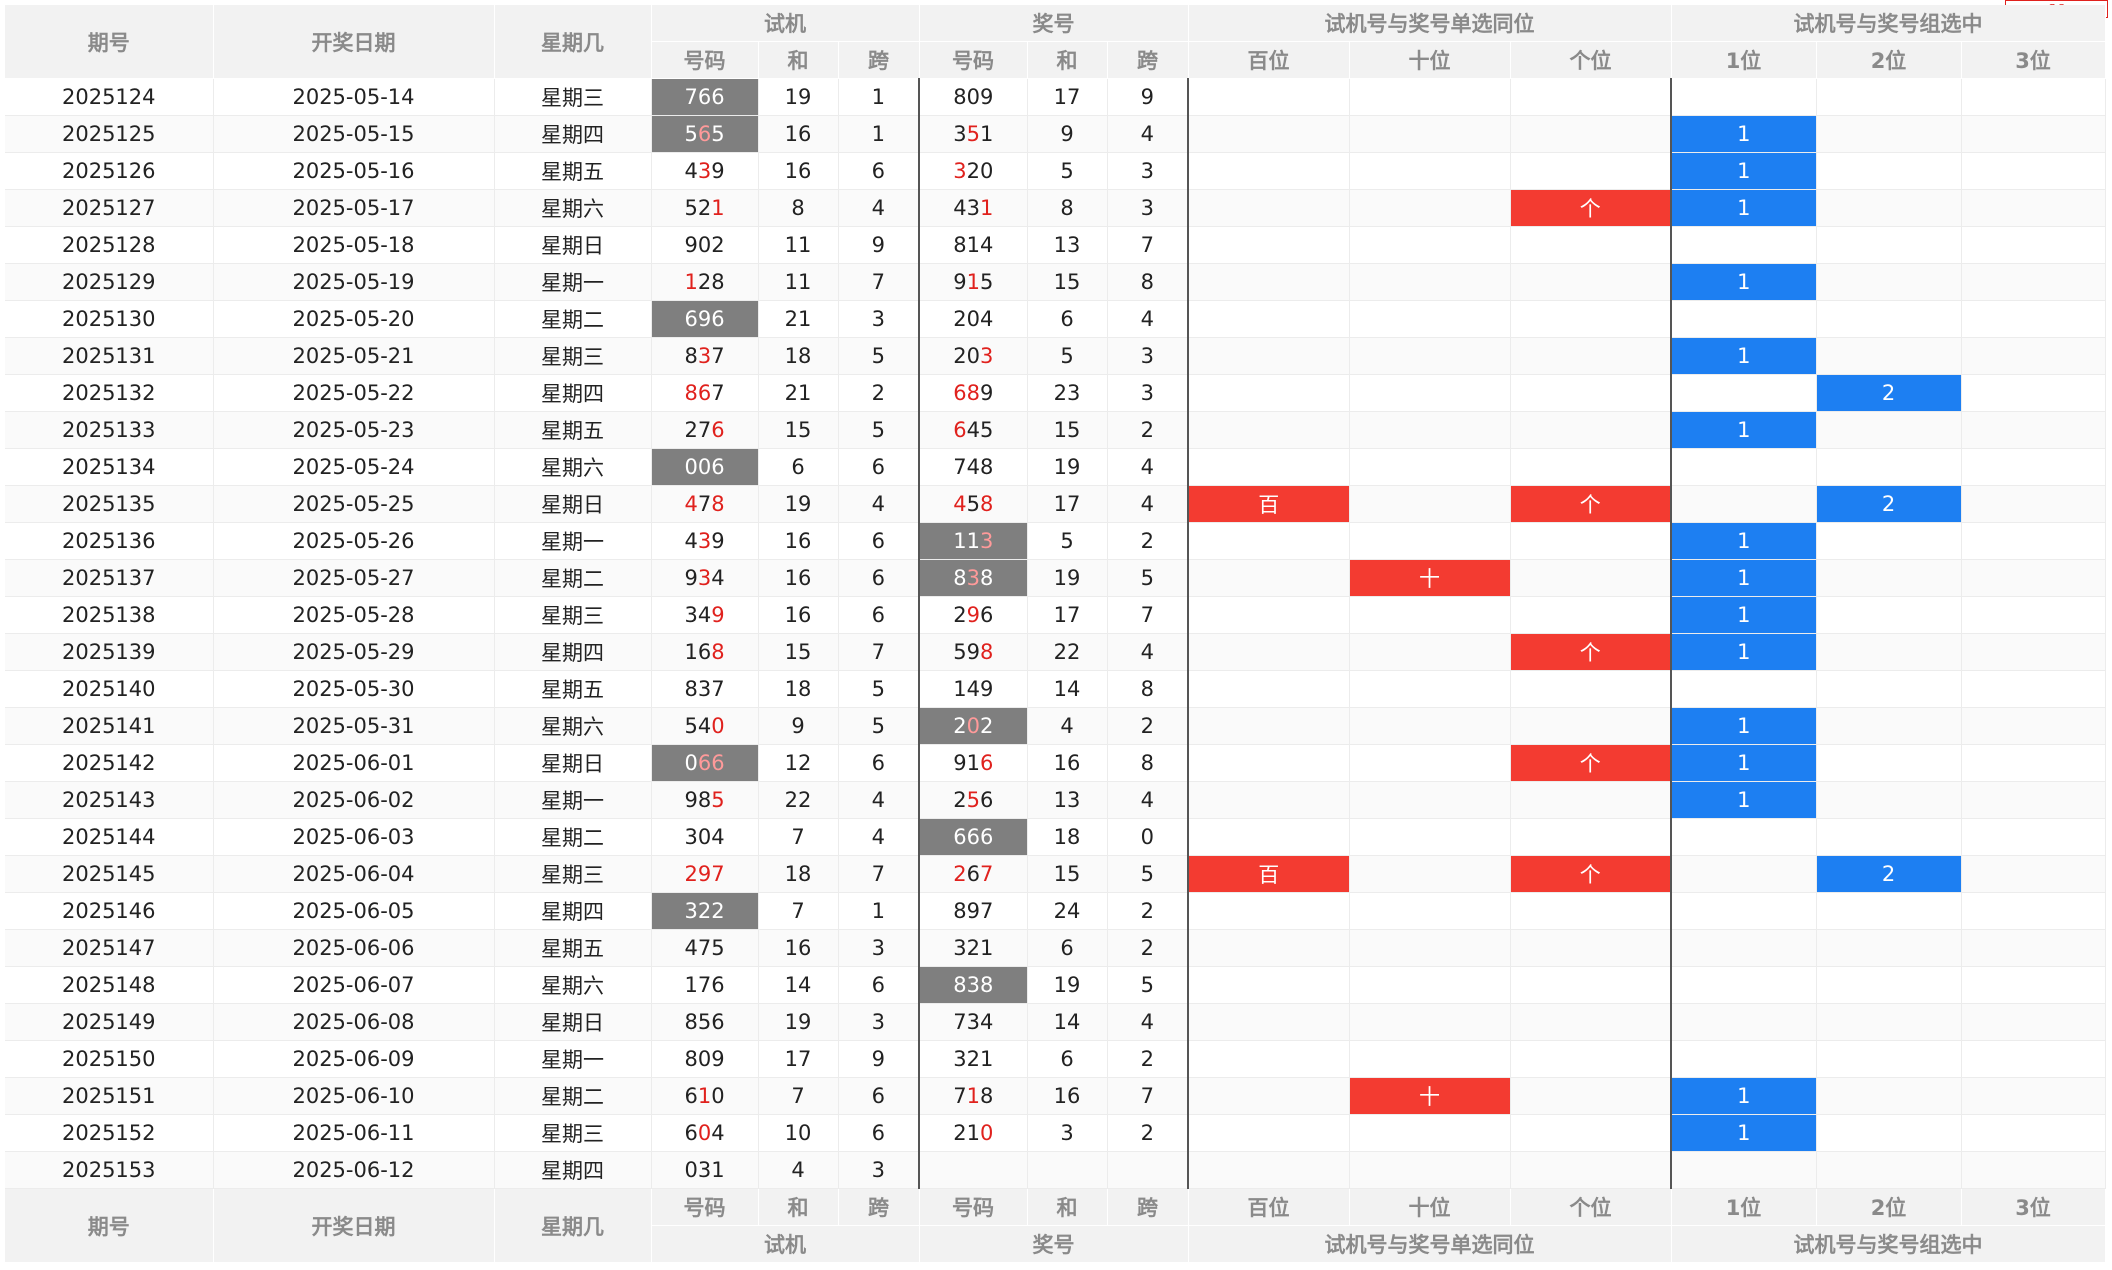 Image resolution: width=2112 pixels, height=1270 pixels. Describe the element at coordinates (1055, 356) in the screenshot. I see `table-row: 2025131 2025-05-21 星期三 837 18 5 203 5 3 1` at that location.